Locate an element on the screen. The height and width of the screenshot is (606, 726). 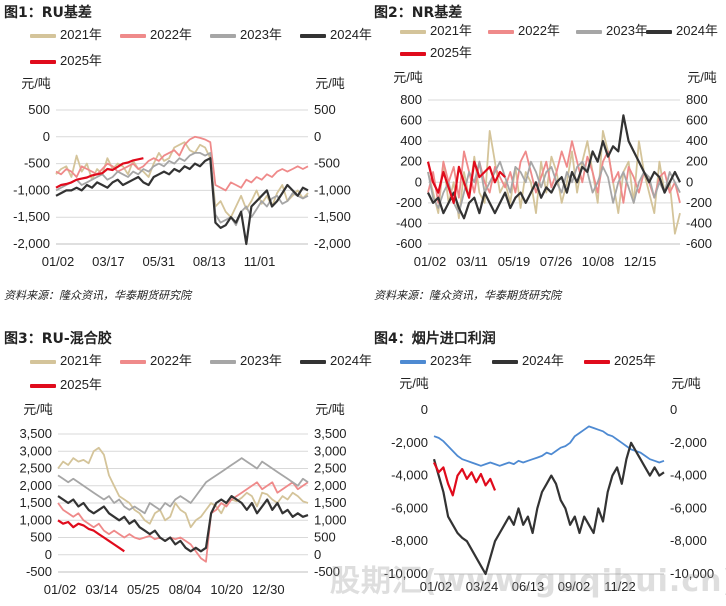
watermark-text: 股期汇(www.guqihui.cn) is located at coordinates (528, 581).